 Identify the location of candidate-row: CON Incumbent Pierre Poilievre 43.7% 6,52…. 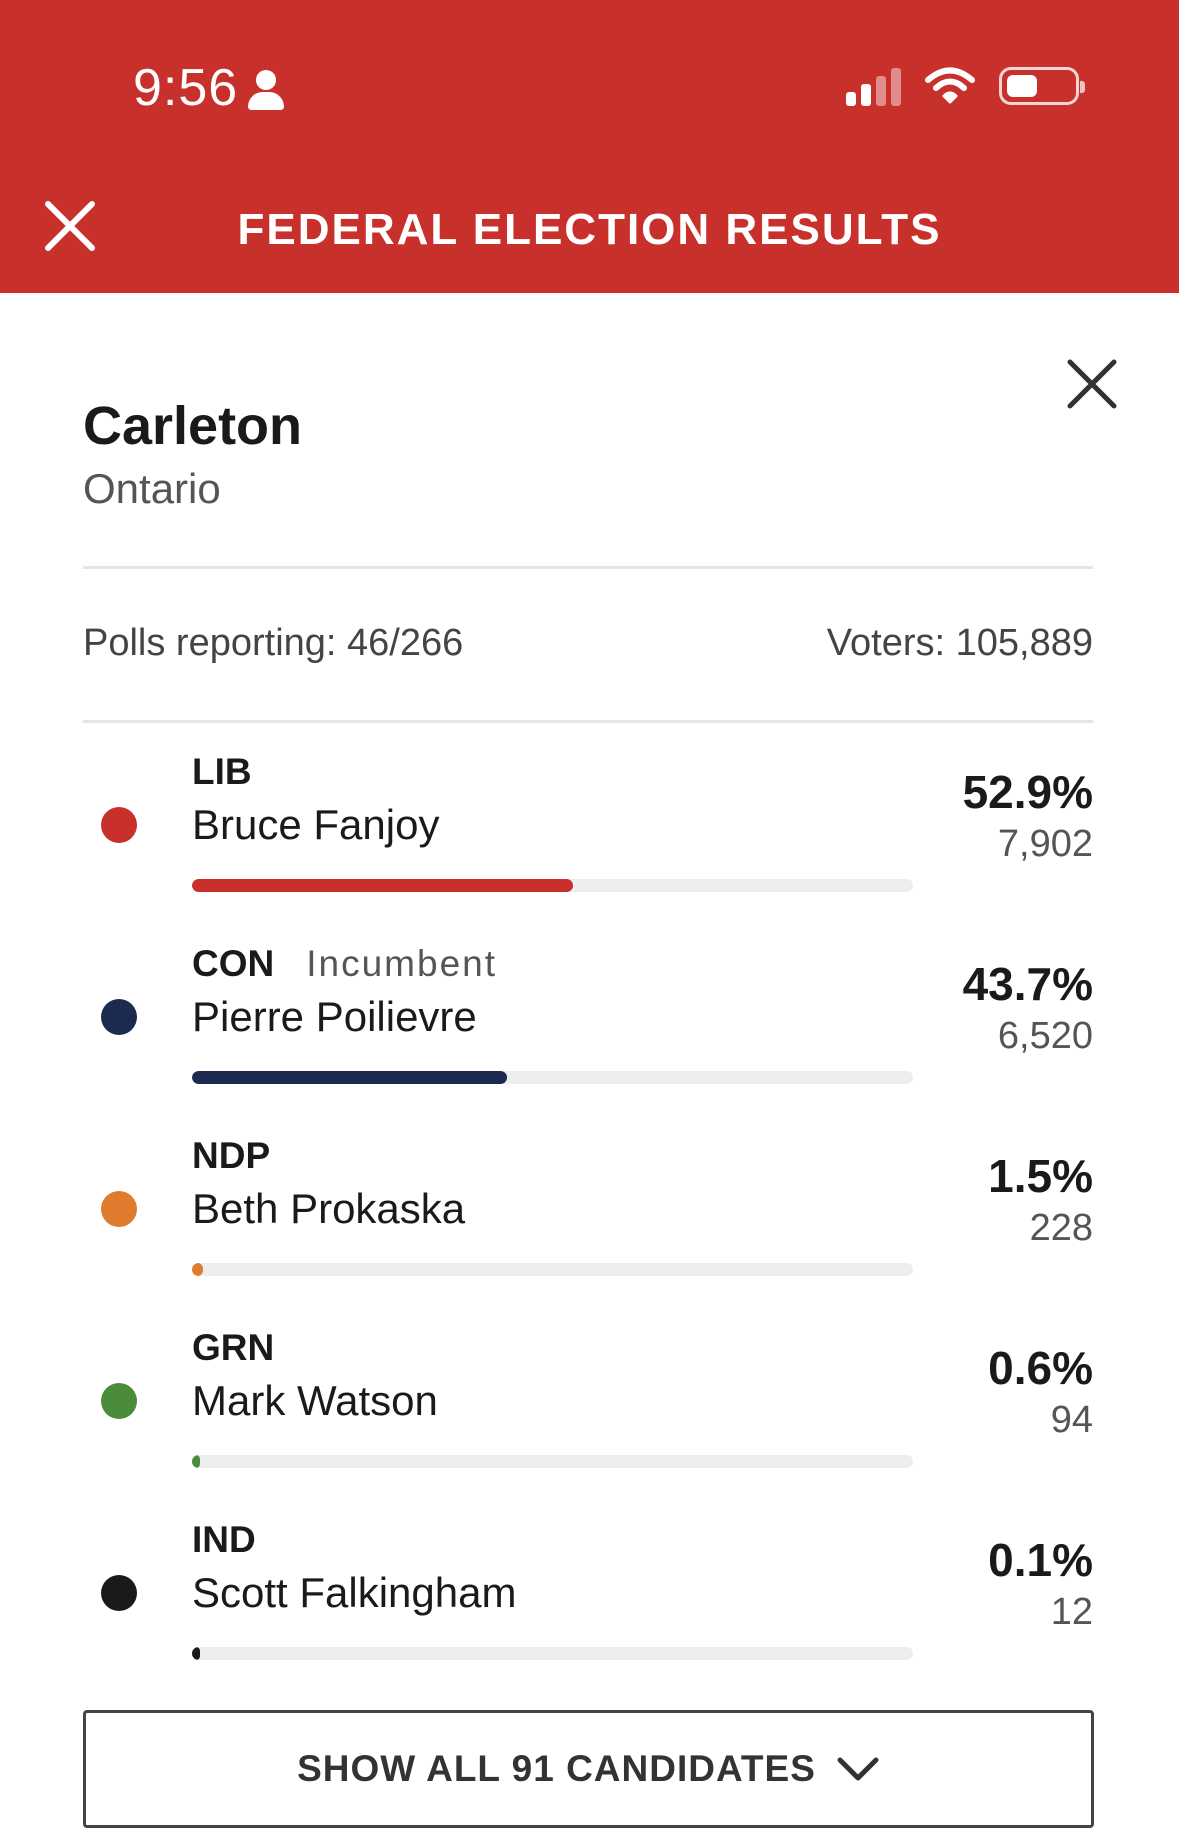
(589, 1033).